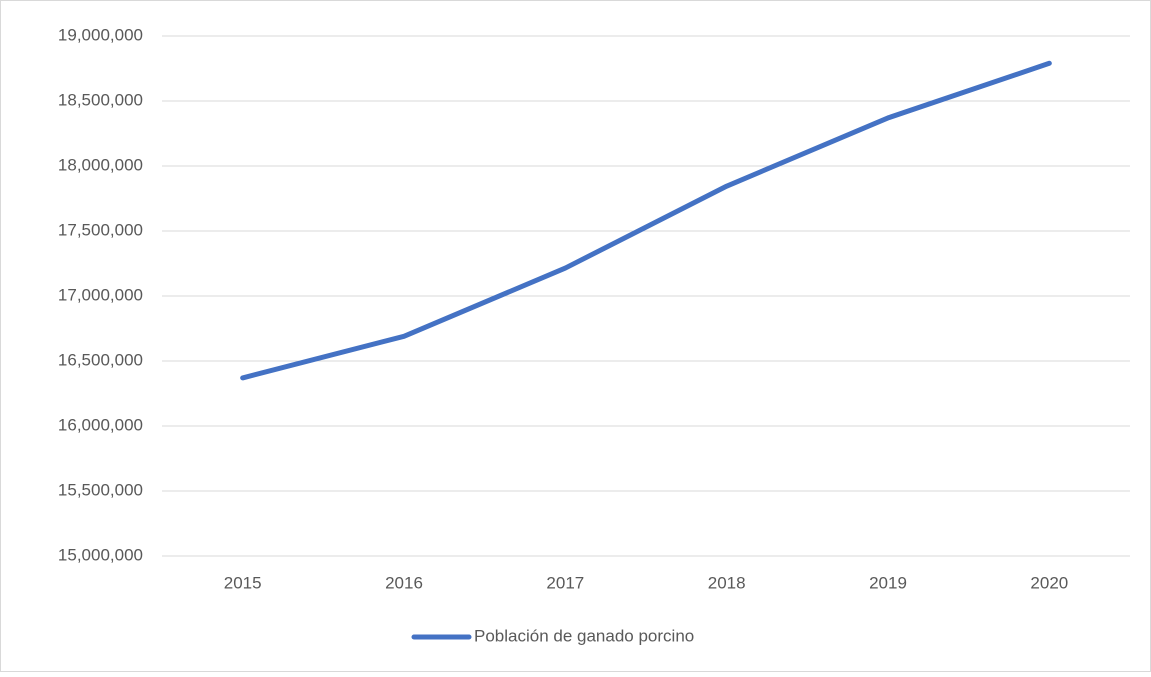 This screenshot has width=1151, height=677. Describe the element at coordinates (727, 582) in the screenshot. I see `x-tick-label: 2018` at that location.